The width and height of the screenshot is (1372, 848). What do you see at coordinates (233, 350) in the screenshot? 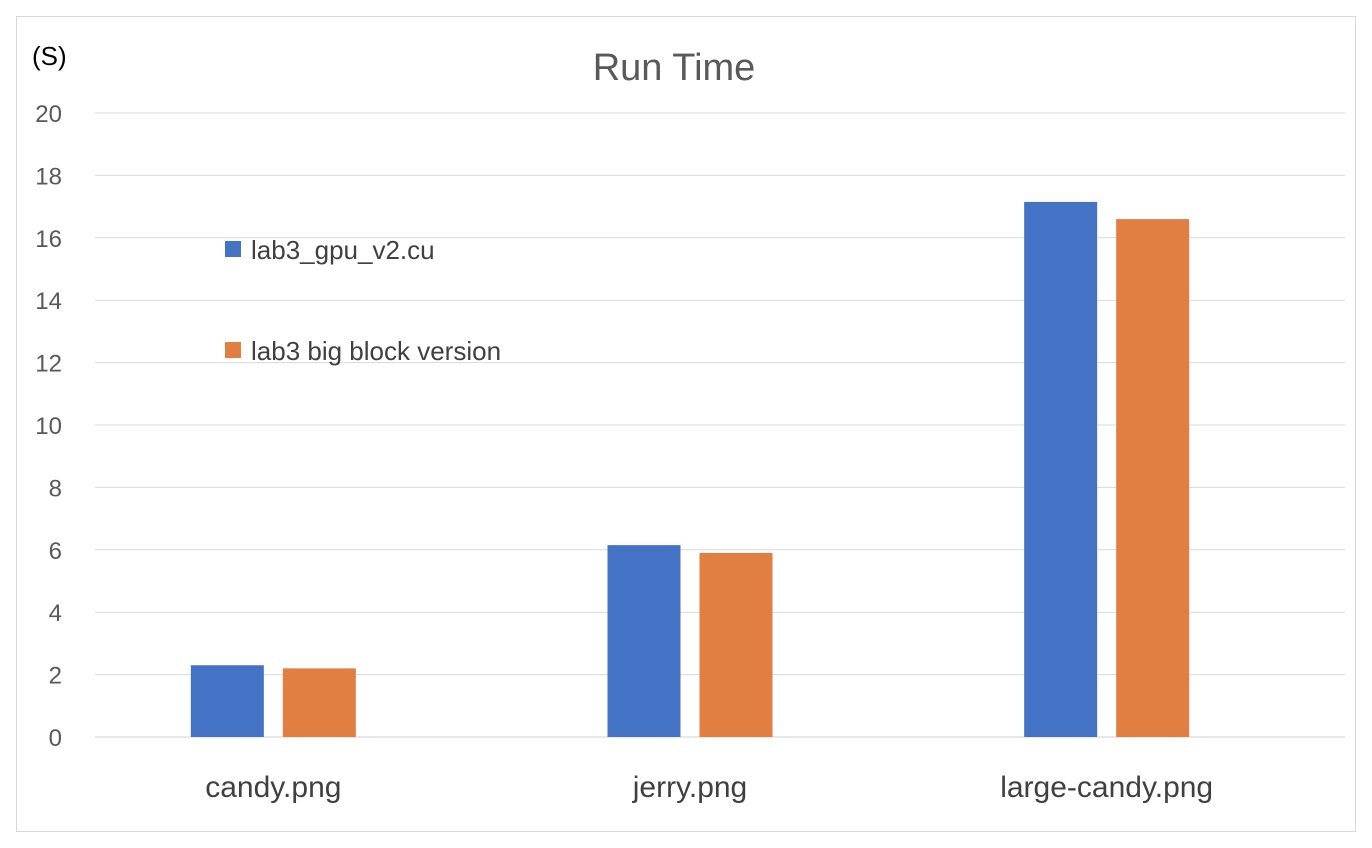
I see `legend-swatch-lab3-big-block` at bounding box center [233, 350].